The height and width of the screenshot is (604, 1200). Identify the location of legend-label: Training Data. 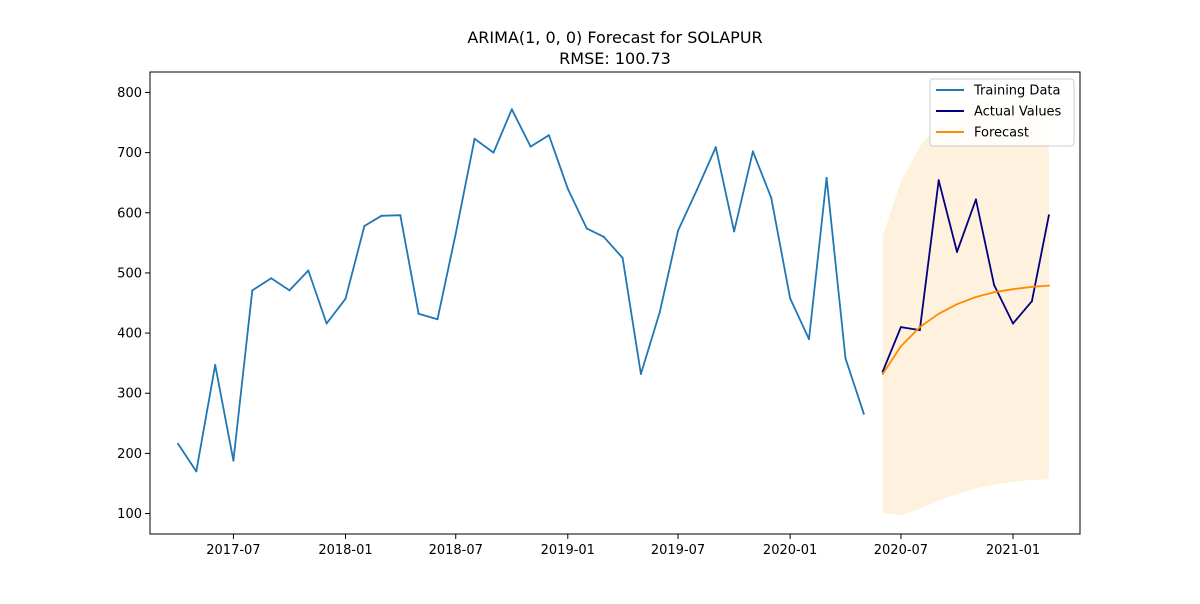
(1016, 91).